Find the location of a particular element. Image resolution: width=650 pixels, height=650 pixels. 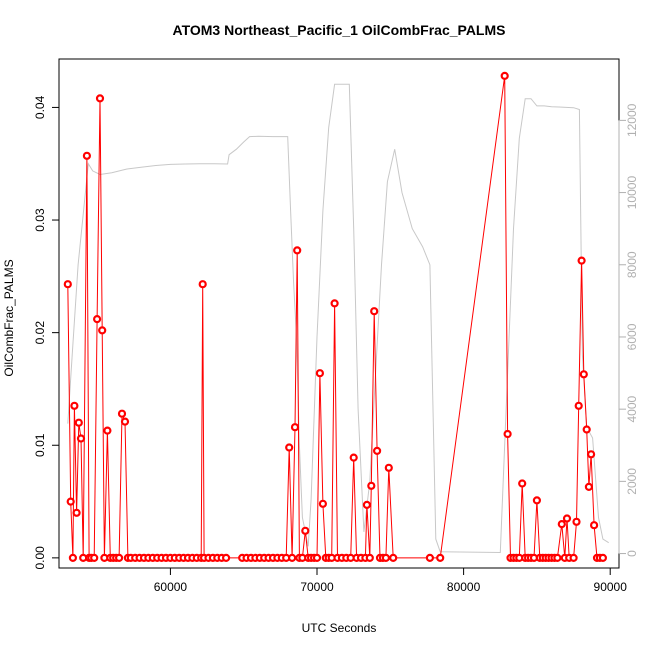

y-axis: 0.00 0.01 0.02 0.03 0.04 is located at coordinates (46, 332).